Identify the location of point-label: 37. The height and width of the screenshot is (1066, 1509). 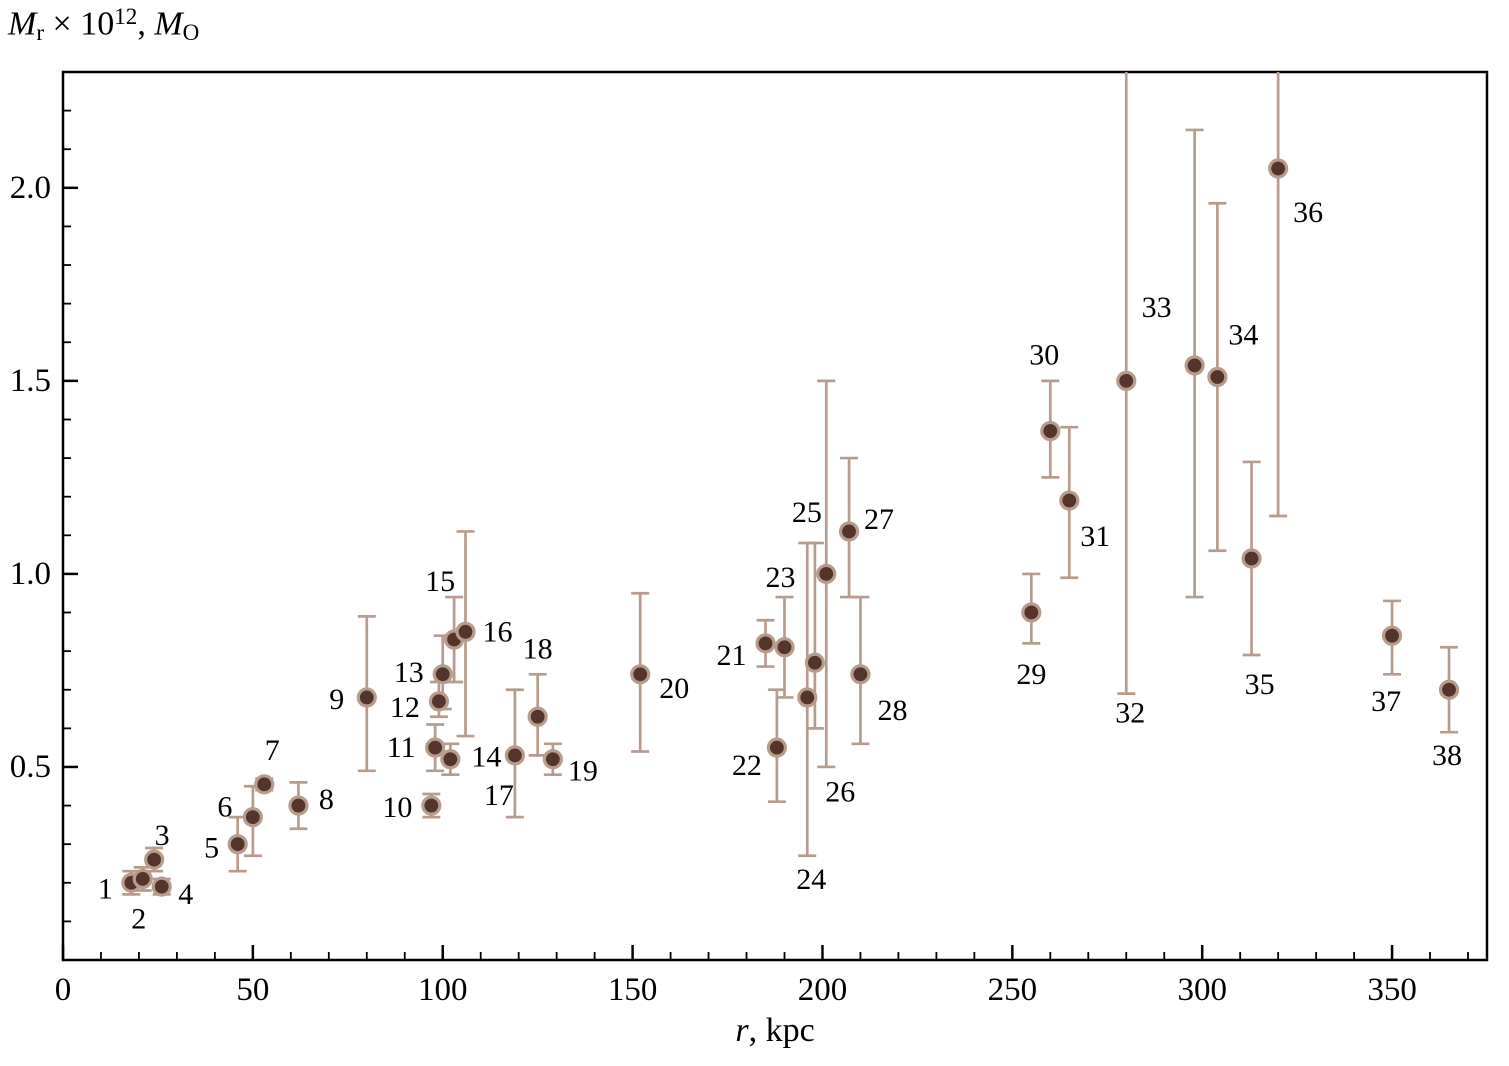
(1386, 701).